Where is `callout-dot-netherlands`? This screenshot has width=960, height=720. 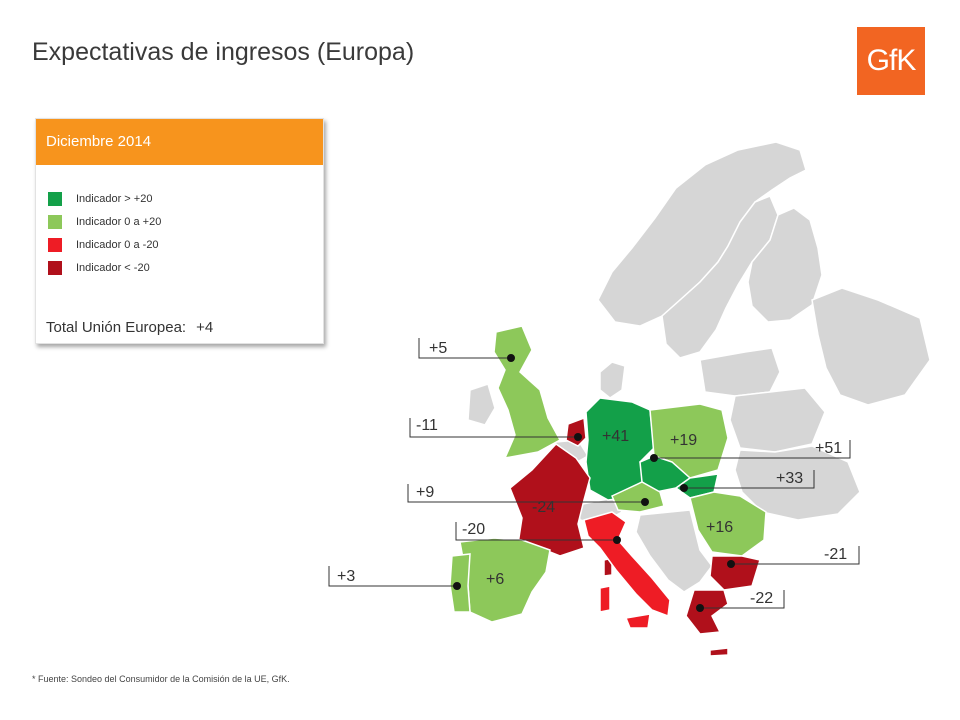 callout-dot-netherlands is located at coordinates (578, 437).